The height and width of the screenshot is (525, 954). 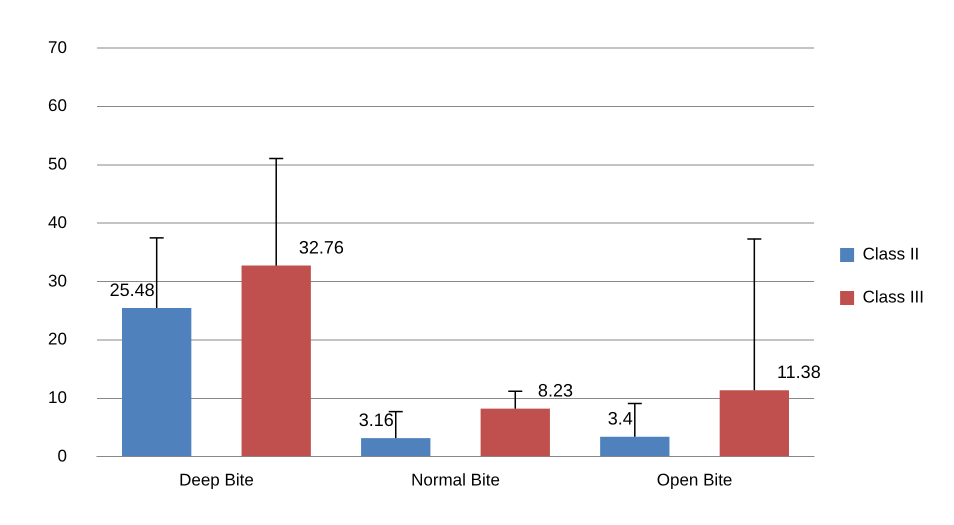 I want to click on y-tick-label: 30, so click(x=57, y=280).